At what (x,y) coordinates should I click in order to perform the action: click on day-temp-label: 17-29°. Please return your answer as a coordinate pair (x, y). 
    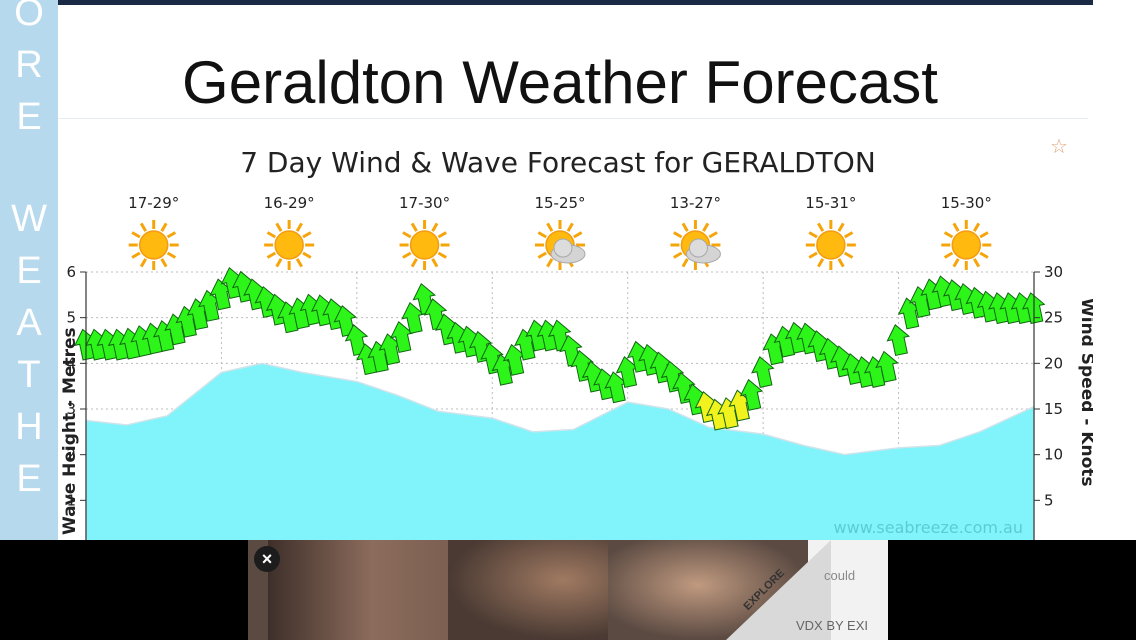
    Looking at the image, I should click on (153, 203).